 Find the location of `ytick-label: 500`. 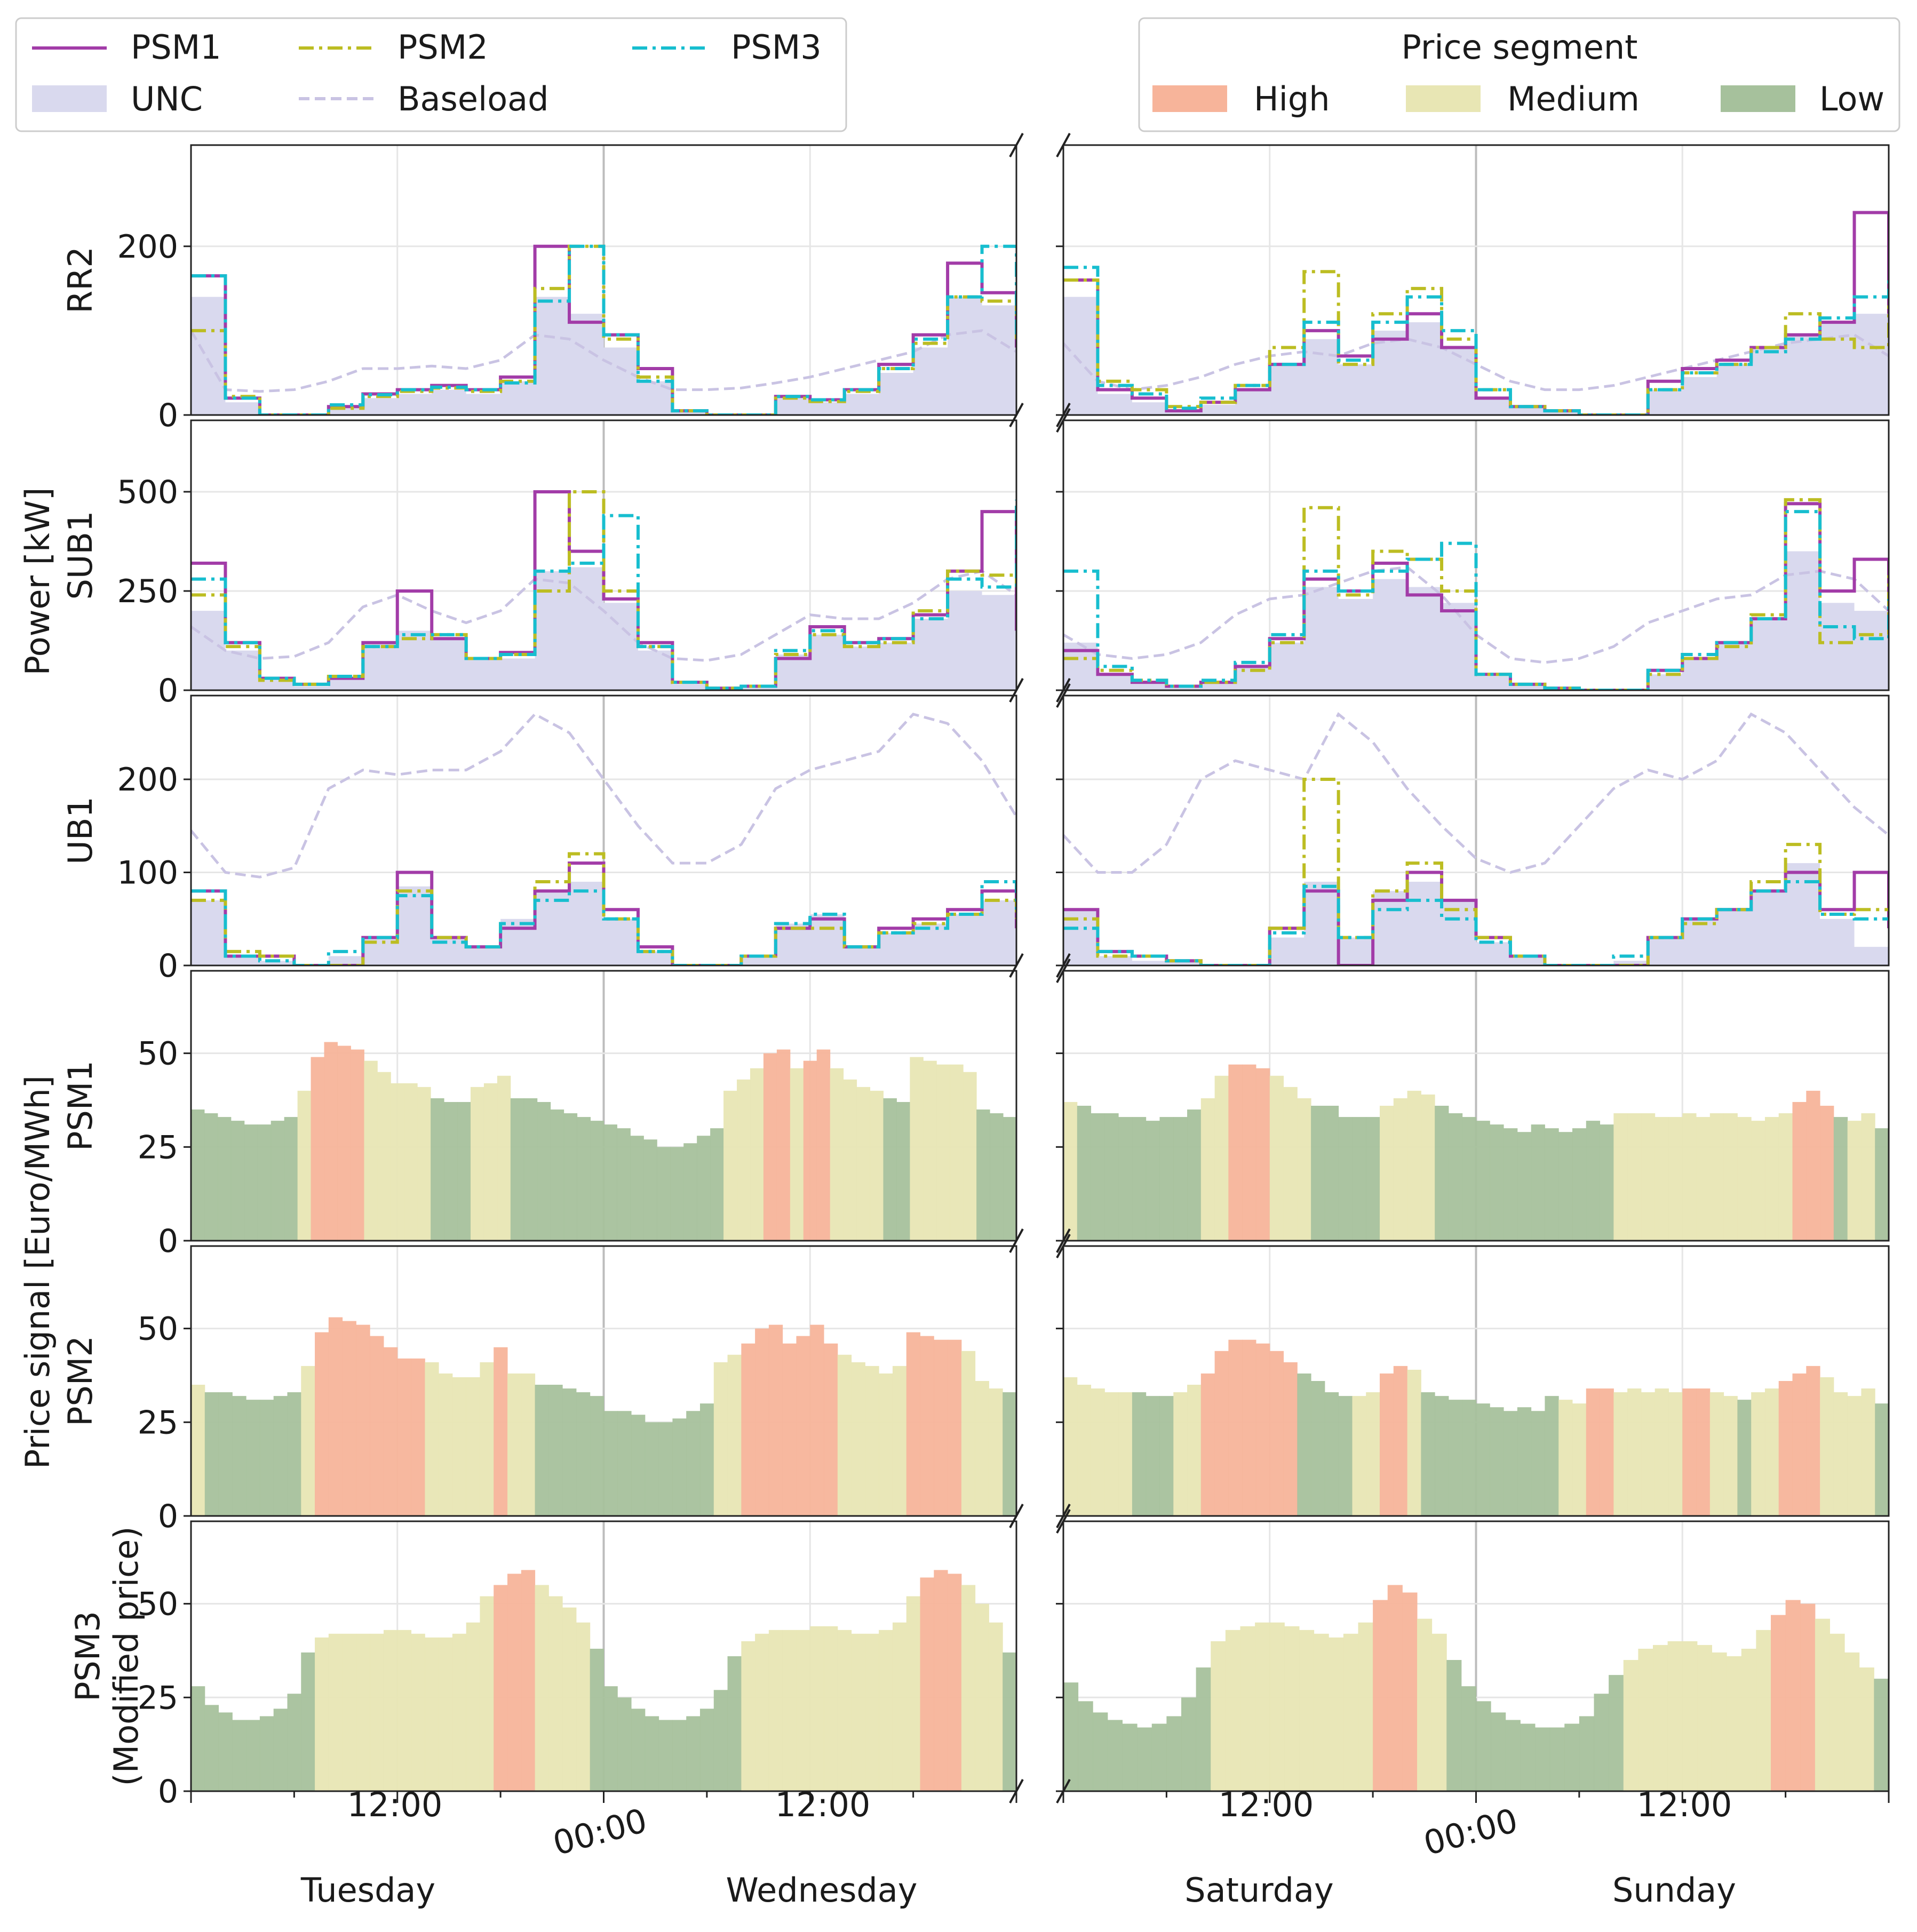

ytick-label: 500 is located at coordinates (148, 493).